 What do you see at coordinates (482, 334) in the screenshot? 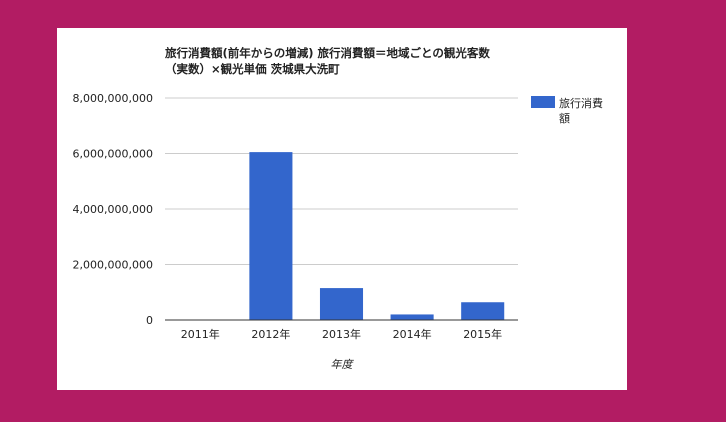
I see `x-tick-label: 2015年` at bounding box center [482, 334].